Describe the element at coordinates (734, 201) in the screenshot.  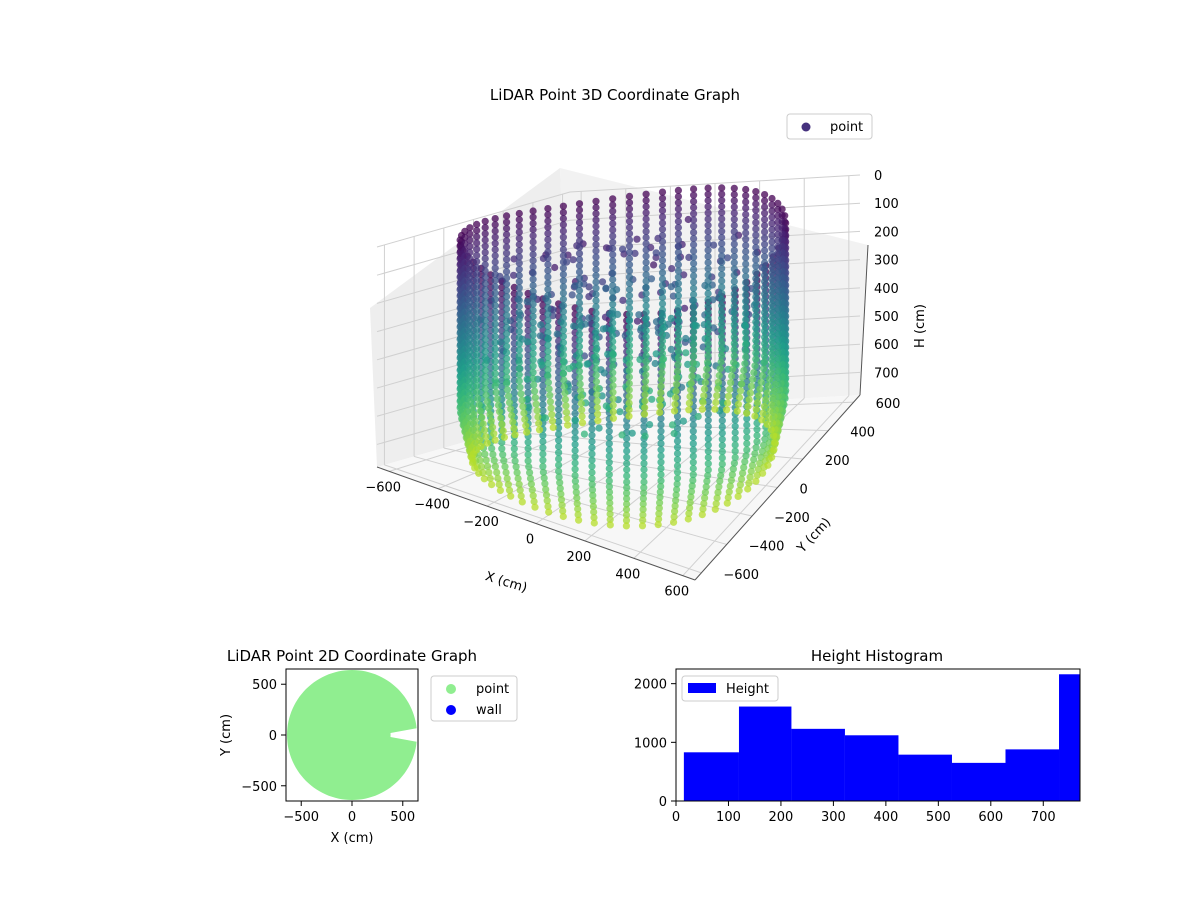
I see `point-3d-2037` at that location.